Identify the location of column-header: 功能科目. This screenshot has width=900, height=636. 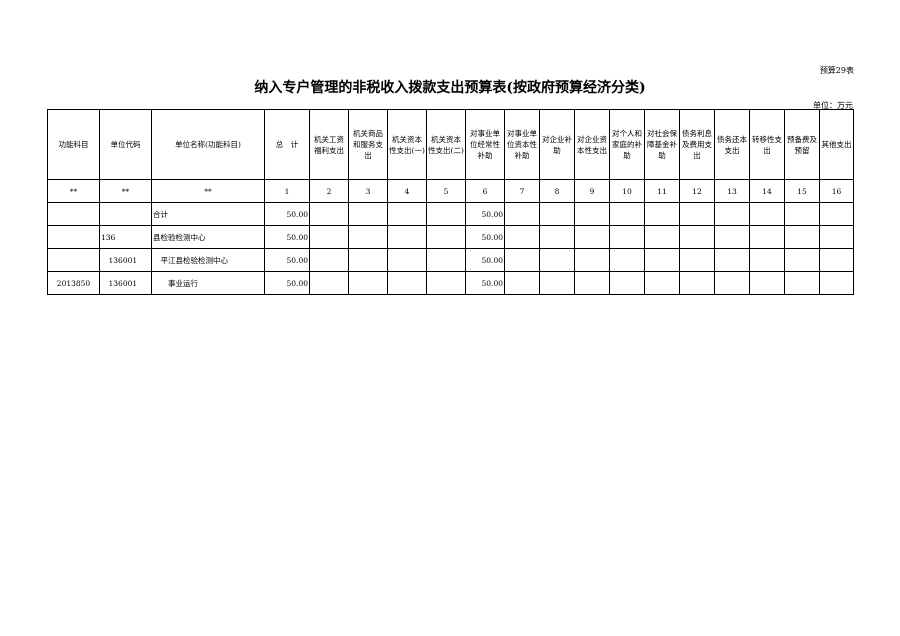
(73, 144).